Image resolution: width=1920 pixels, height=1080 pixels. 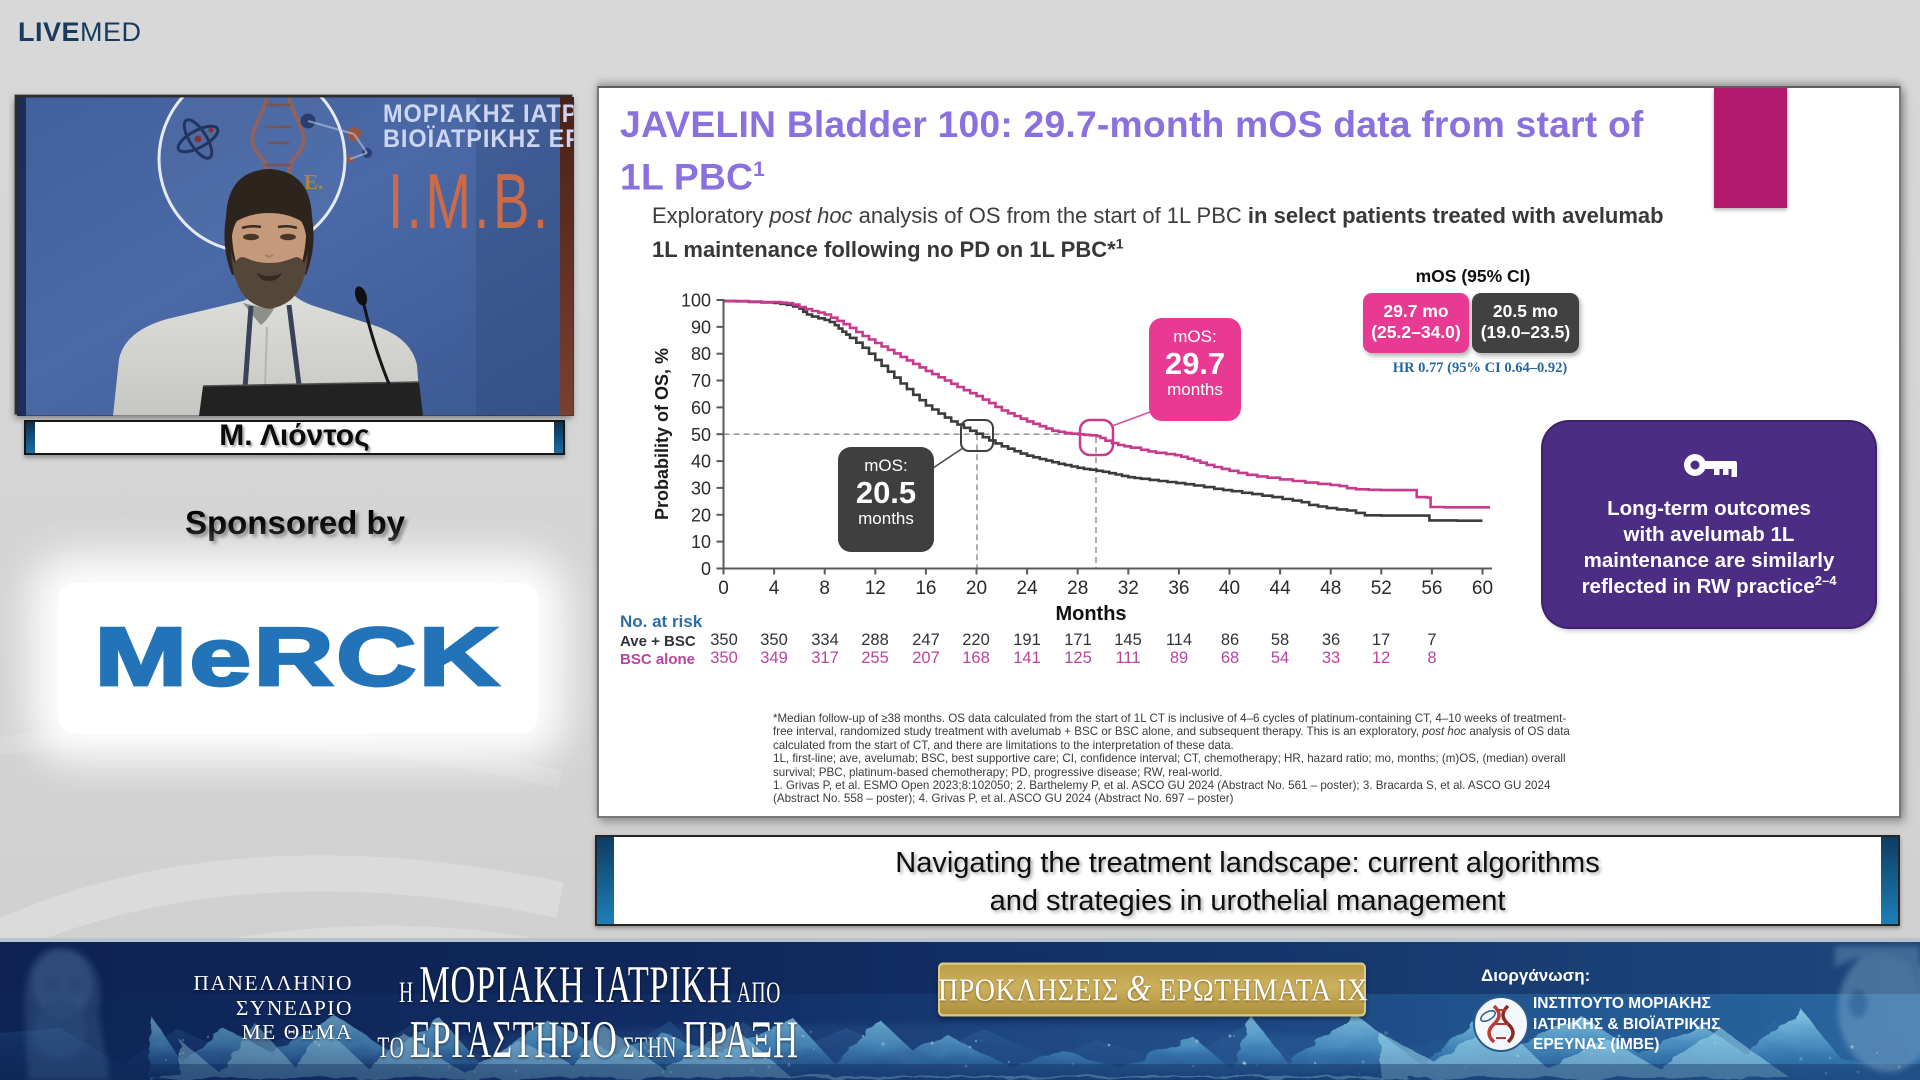 What do you see at coordinates (478, 114) in the screenshot?
I see `svg-text: ΜΟΡΙΑΚΗΣ ΙΑΤΡΙΚ` at bounding box center [478, 114].